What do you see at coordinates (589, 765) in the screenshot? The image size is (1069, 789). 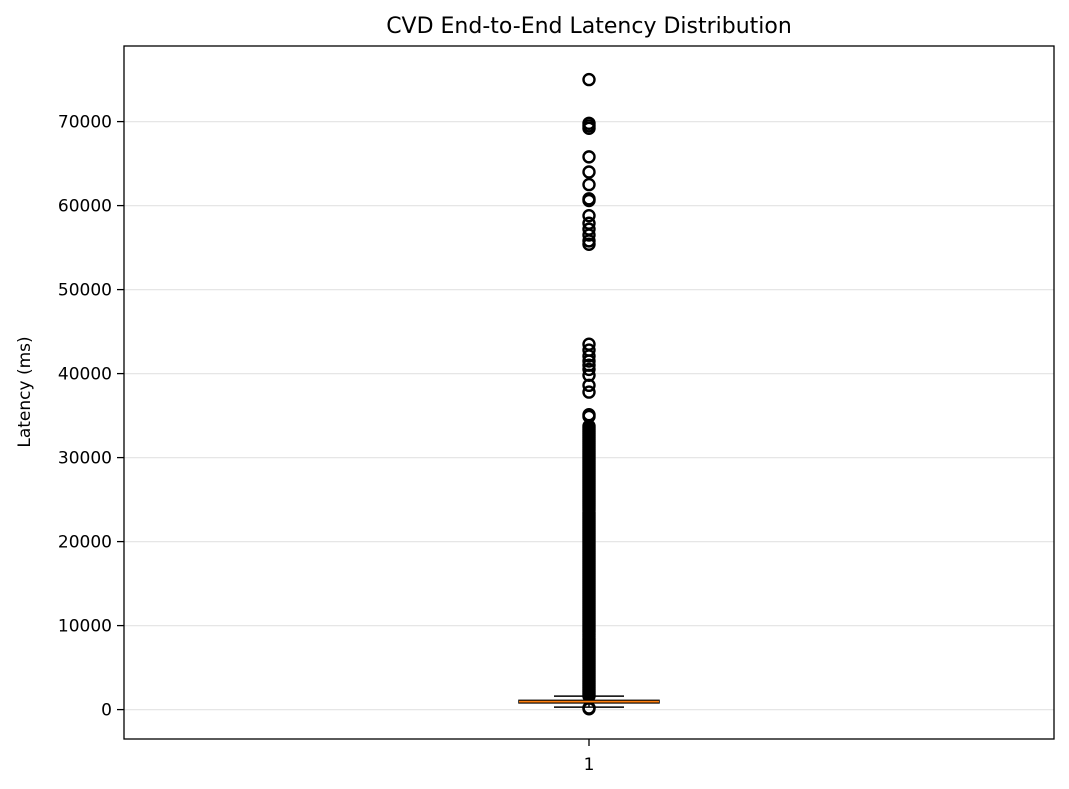 I see `x-tick-label: 1` at bounding box center [589, 765].